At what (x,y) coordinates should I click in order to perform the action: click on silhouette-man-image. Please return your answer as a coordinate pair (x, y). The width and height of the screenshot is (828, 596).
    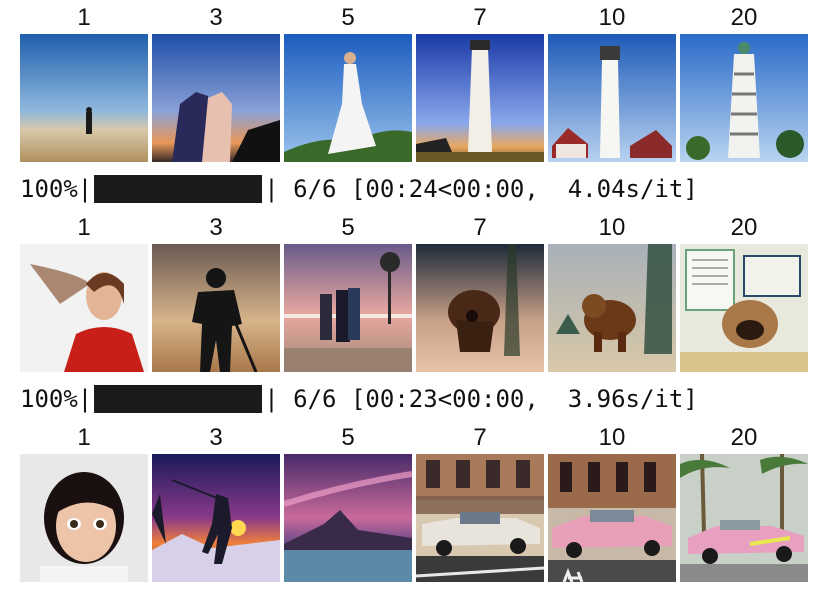
    Looking at the image, I should click on (216, 308).